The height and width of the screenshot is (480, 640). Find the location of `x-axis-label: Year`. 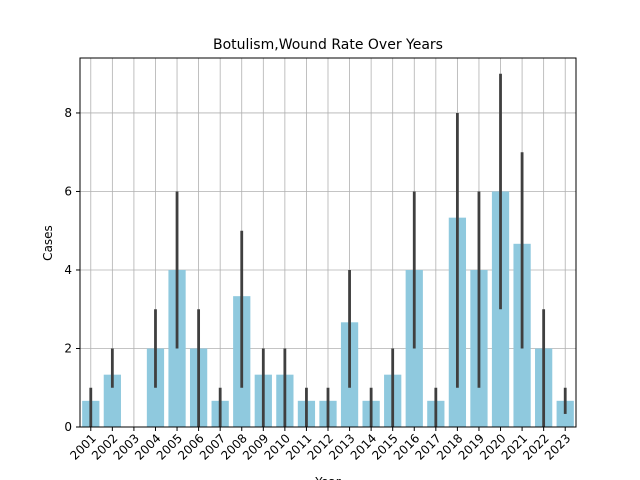

x-axis-label: Year is located at coordinates (327, 477).